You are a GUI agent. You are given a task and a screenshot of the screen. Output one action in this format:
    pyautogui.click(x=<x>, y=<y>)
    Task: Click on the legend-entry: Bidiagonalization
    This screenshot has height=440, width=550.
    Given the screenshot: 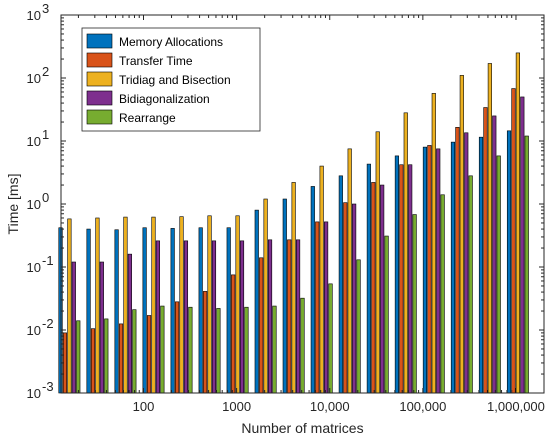 What is the action you would take?
    pyautogui.click(x=164, y=99)
    